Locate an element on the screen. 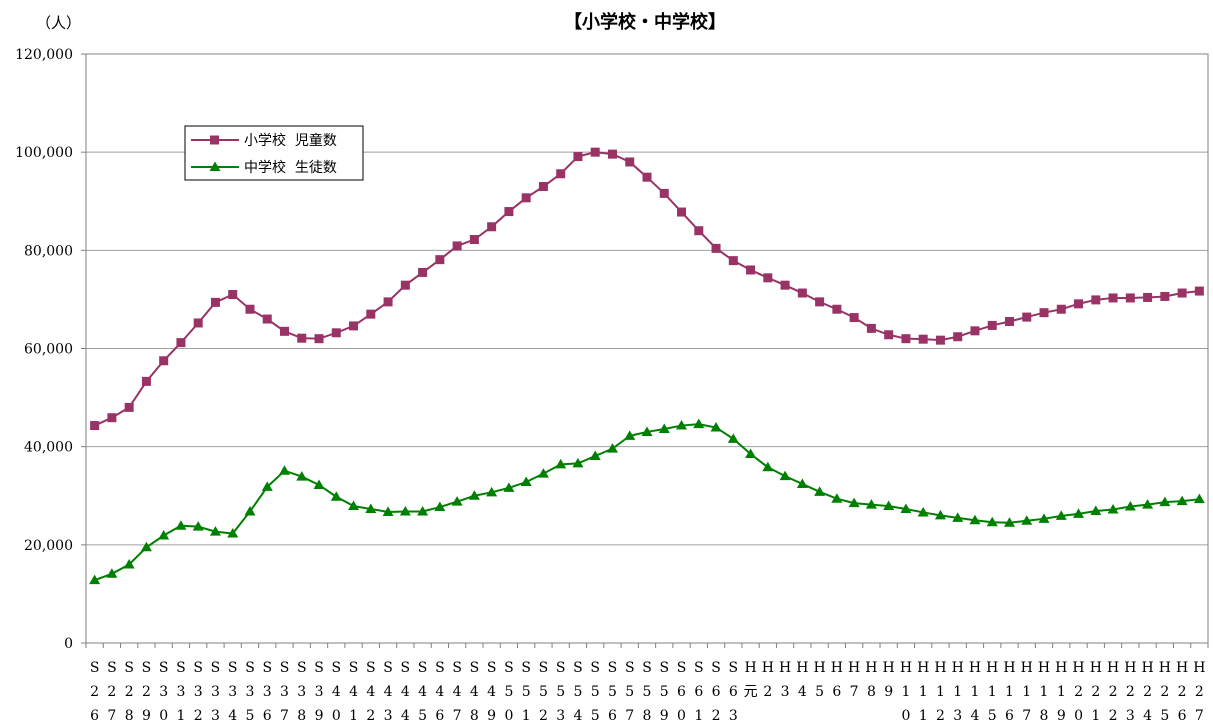 The image size is (1213, 724). legend-marker-junior is located at coordinates (215, 166).